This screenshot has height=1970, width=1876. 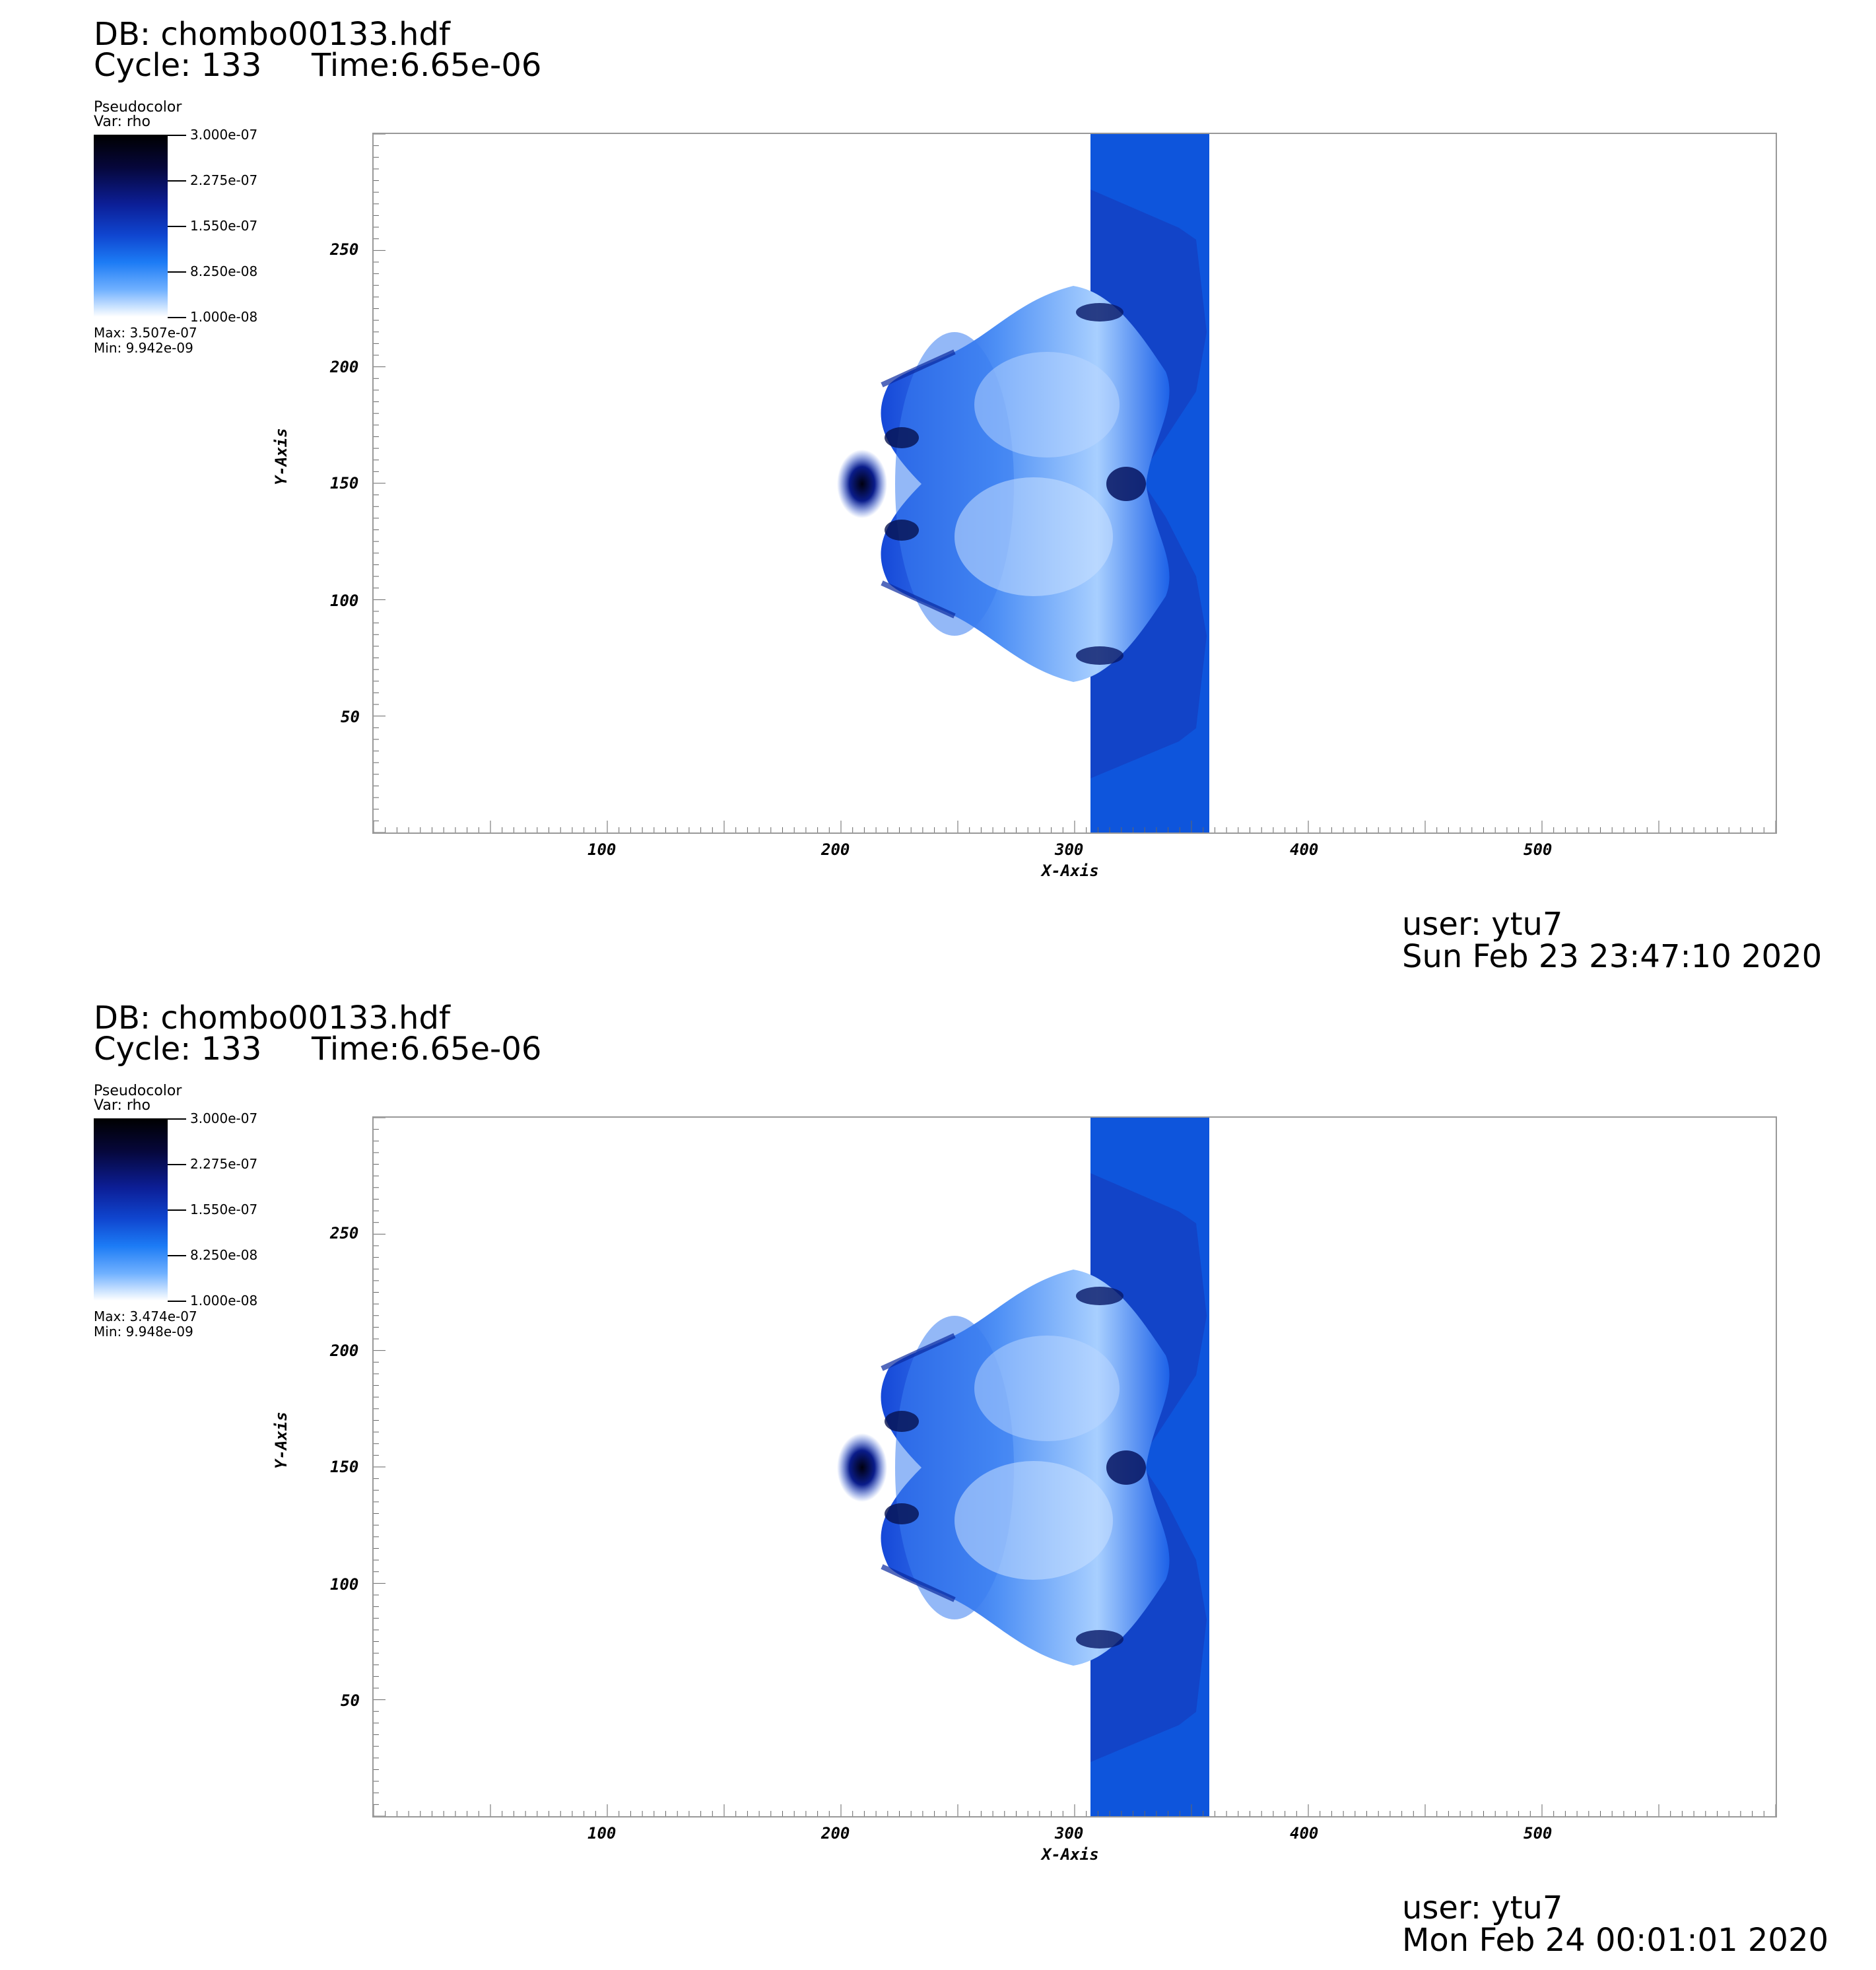 I want to click on legend-min: Min: 9.948e-09, so click(x=143, y=1332).